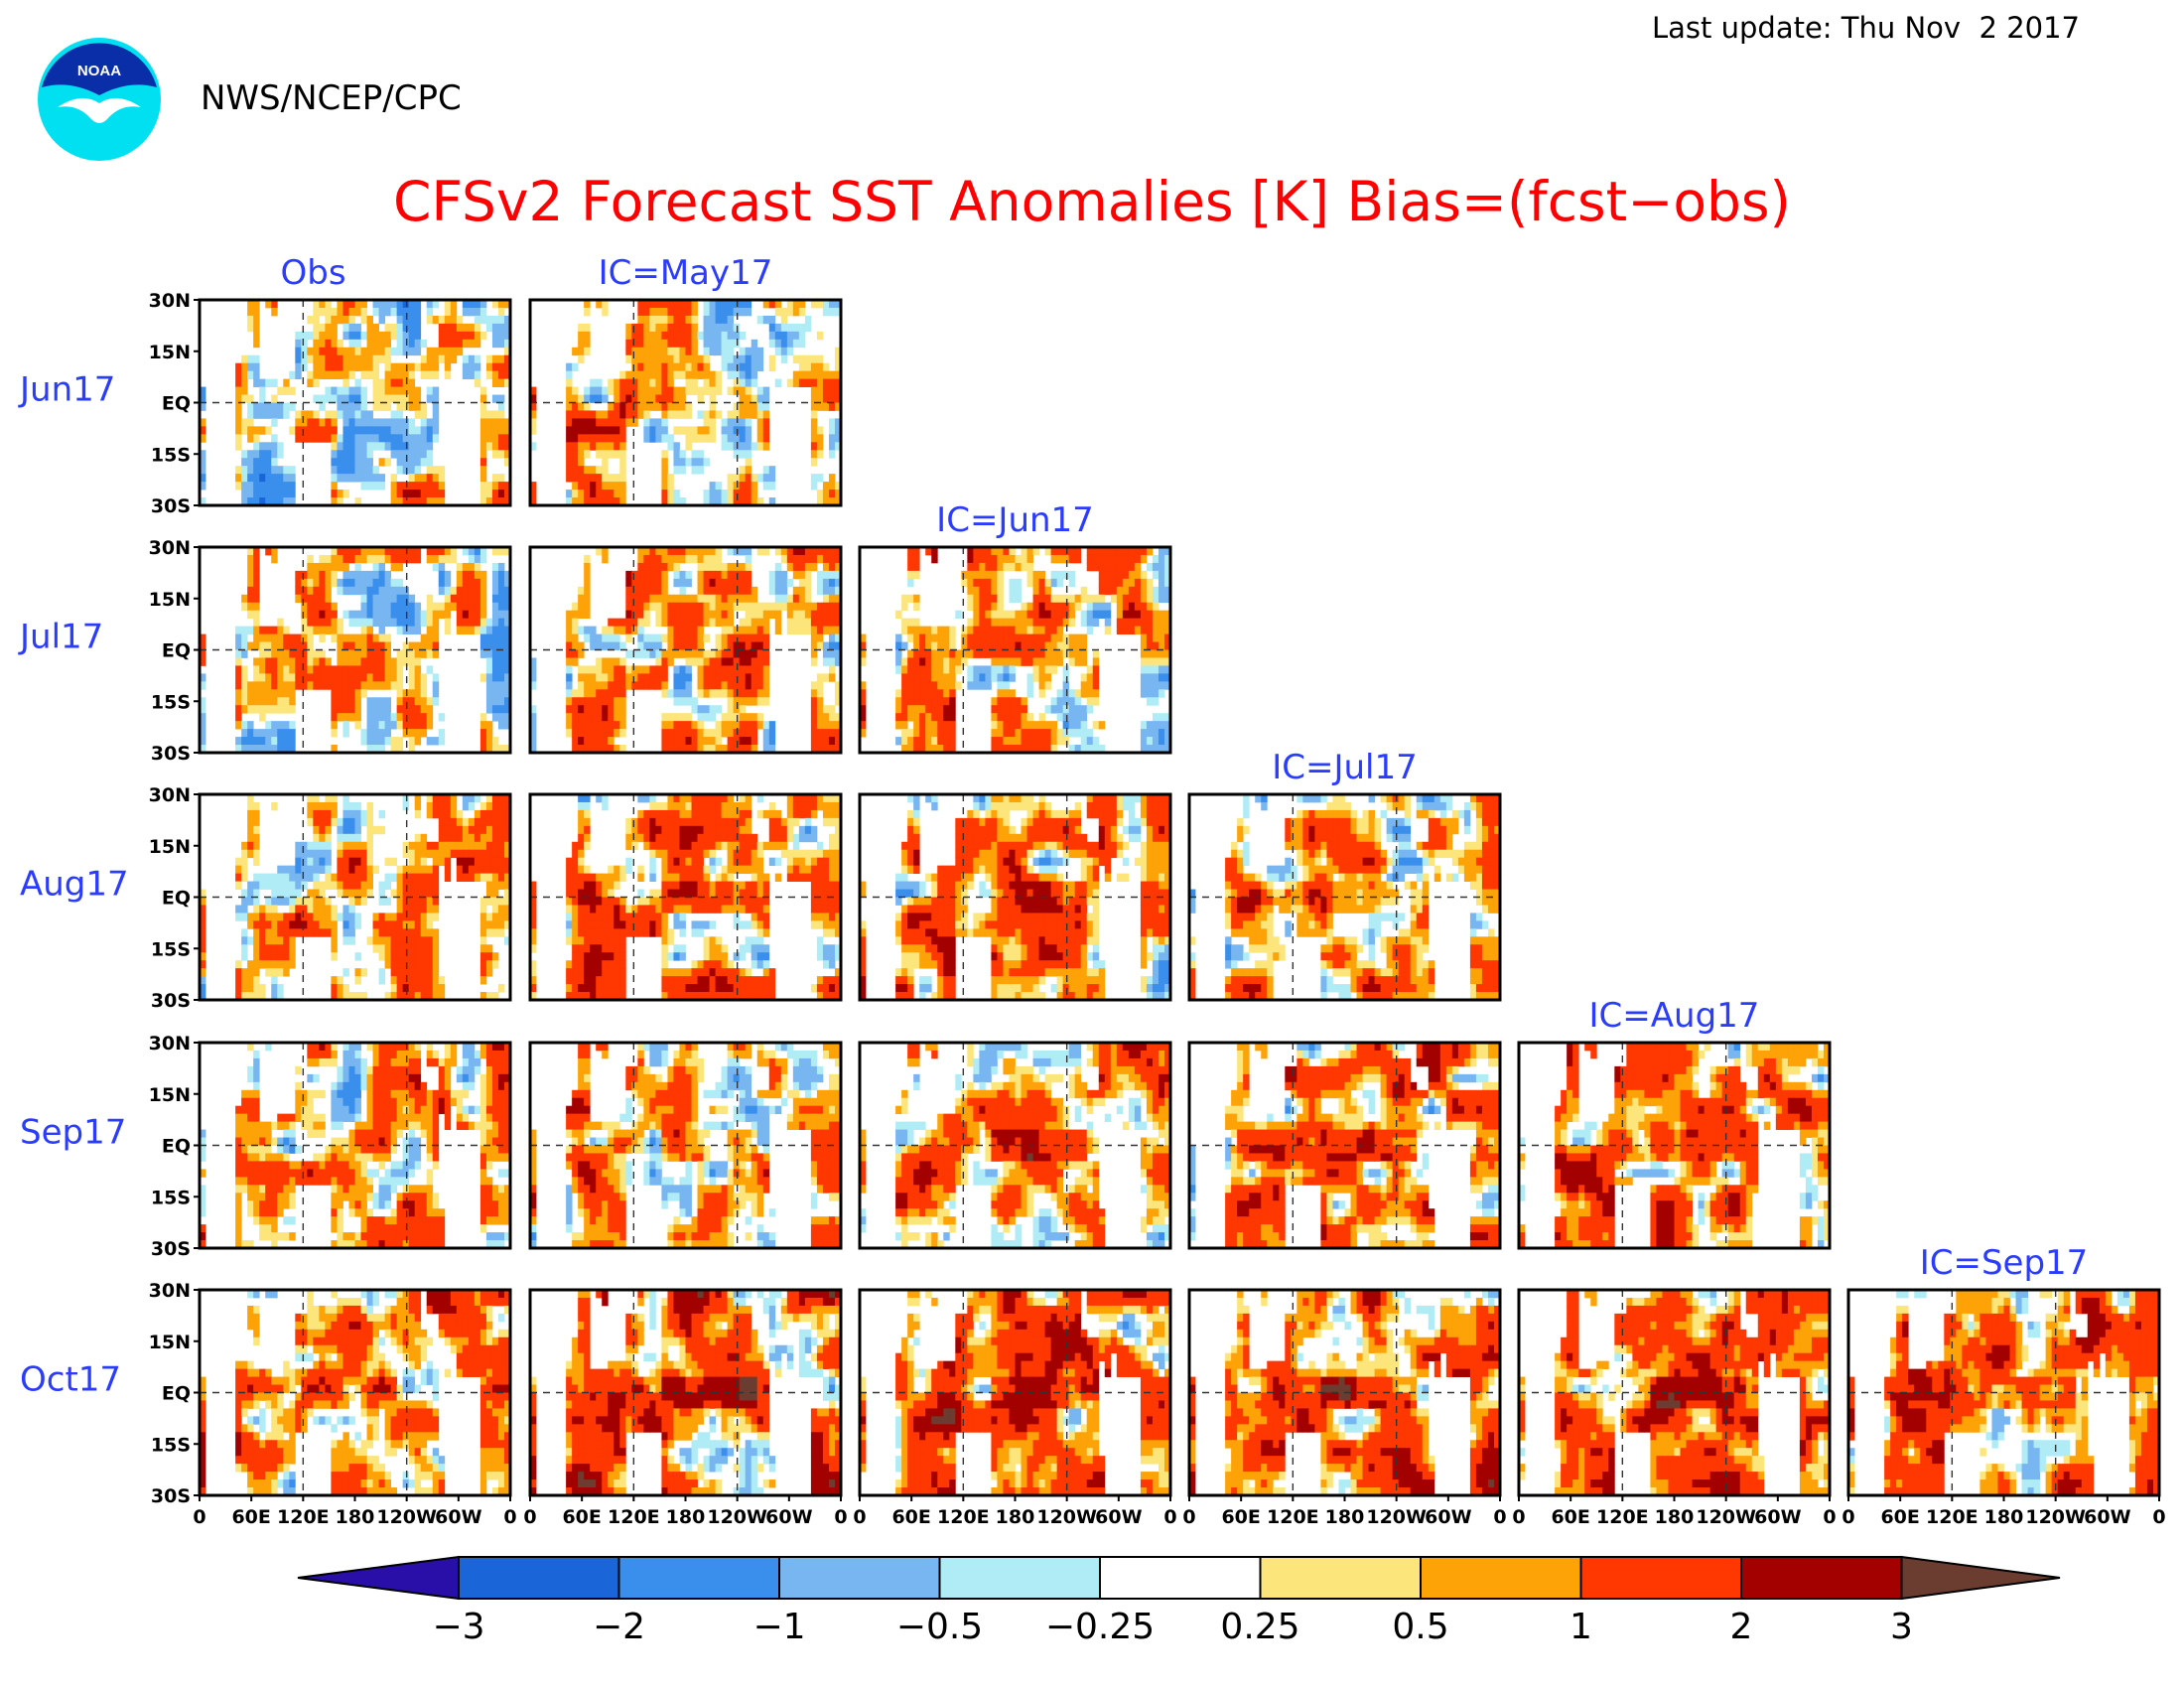  I want to click on noaa-logo-icon: NOAA, so click(99, 99).